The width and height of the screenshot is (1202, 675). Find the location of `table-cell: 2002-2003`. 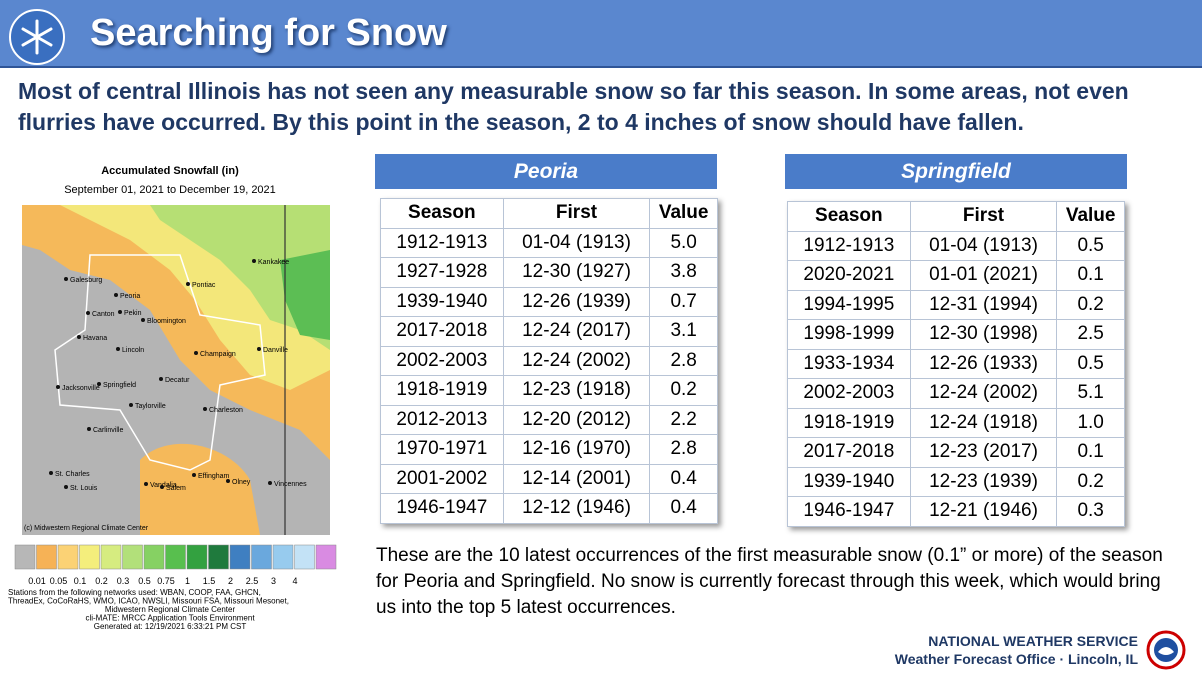

table-cell: 2002-2003 is located at coordinates (442, 360).